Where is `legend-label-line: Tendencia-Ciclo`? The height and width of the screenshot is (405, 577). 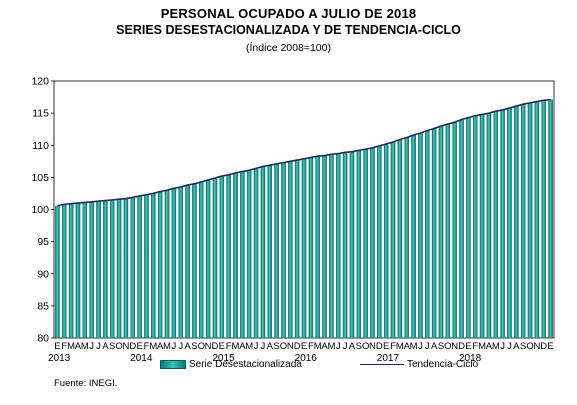 legend-label-line: Tendencia-Ciclo is located at coordinates (443, 364).